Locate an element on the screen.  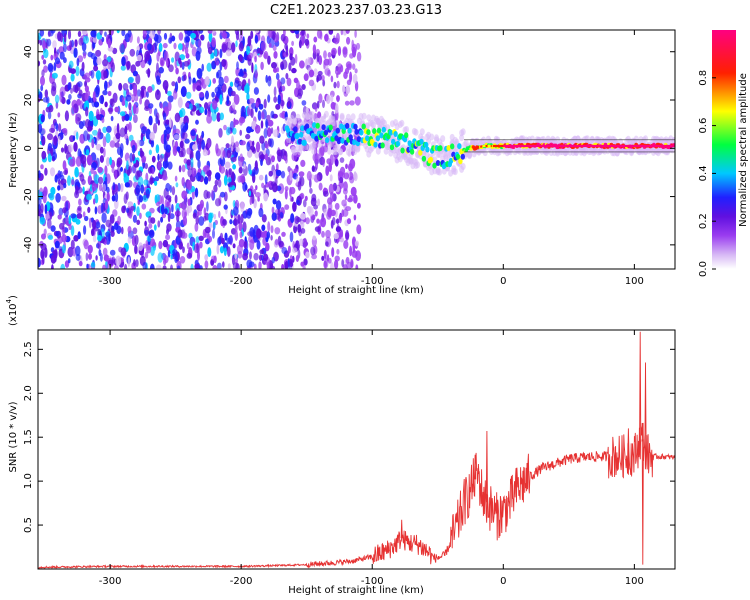
snr-xtick-label: -300 is located at coordinates (110, 581).